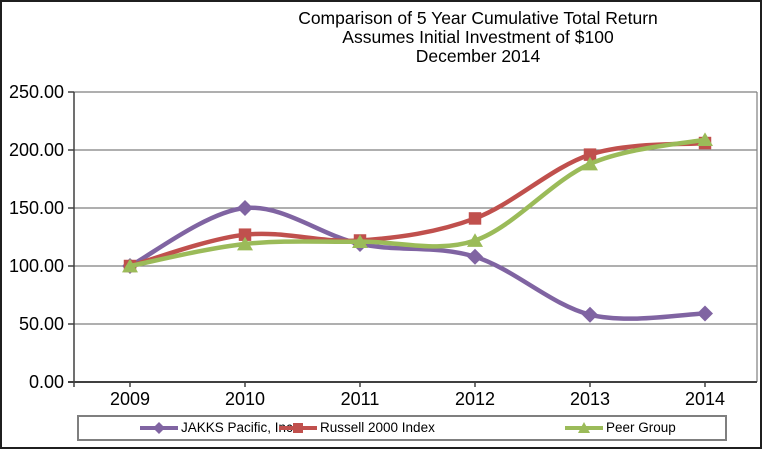  Describe the element at coordinates (705, 399) in the screenshot. I see `x-tick-label: 2014` at that location.